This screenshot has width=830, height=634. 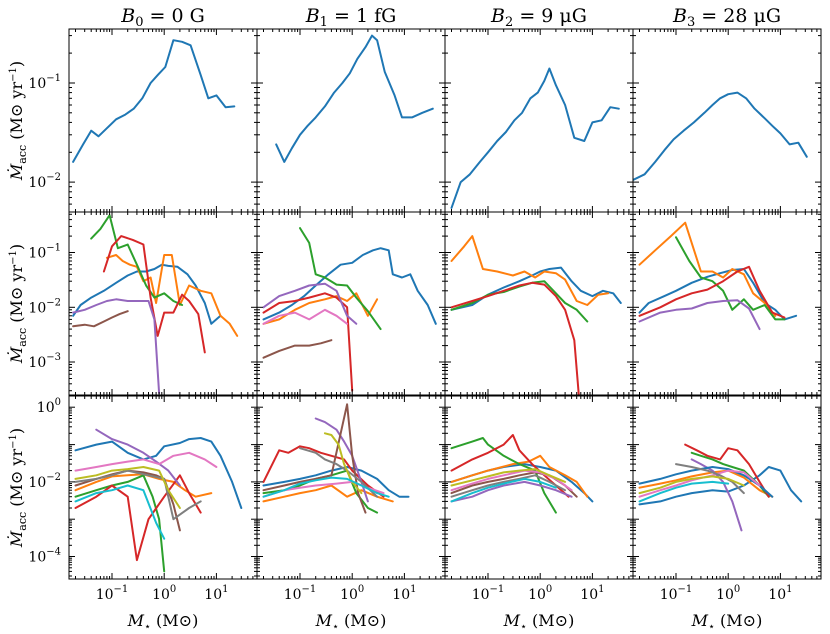 What do you see at coordinates (351, 17) in the screenshot?
I see `column-title-2: B1 = 1 fG` at bounding box center [351, 17].